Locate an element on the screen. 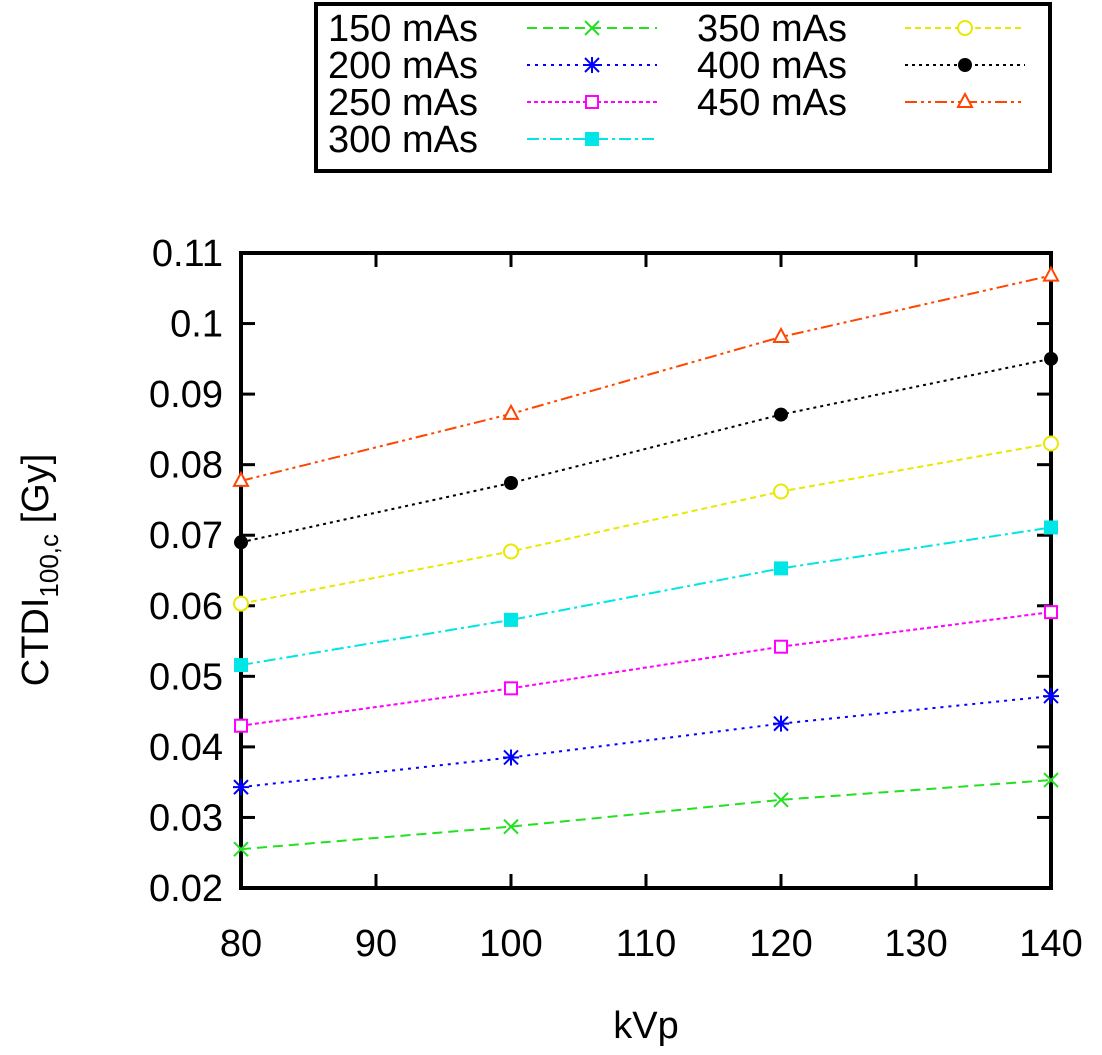 This screenshot has width=1102, height=1055. series-150-mas is located at coordinates (646, 814).